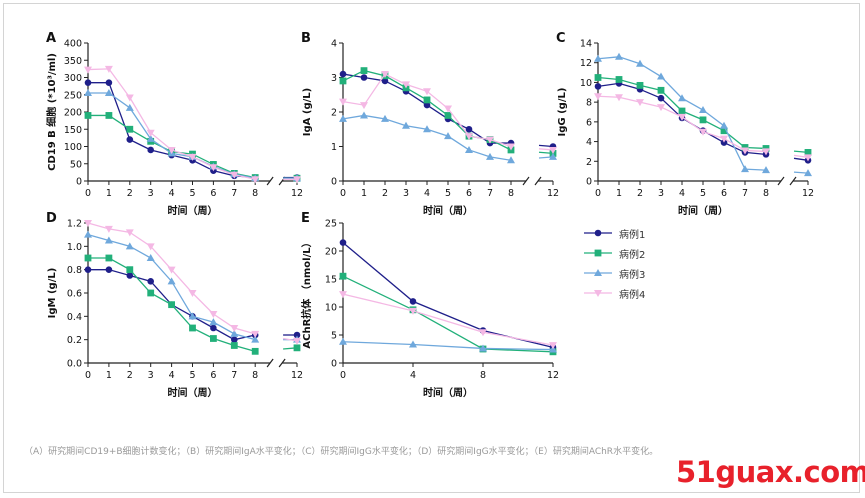 This screenshot has width=865, height=498. Describe the element at coordinates (334, 147) in the screenshot. I see `y-tick-label: 1` at that location.